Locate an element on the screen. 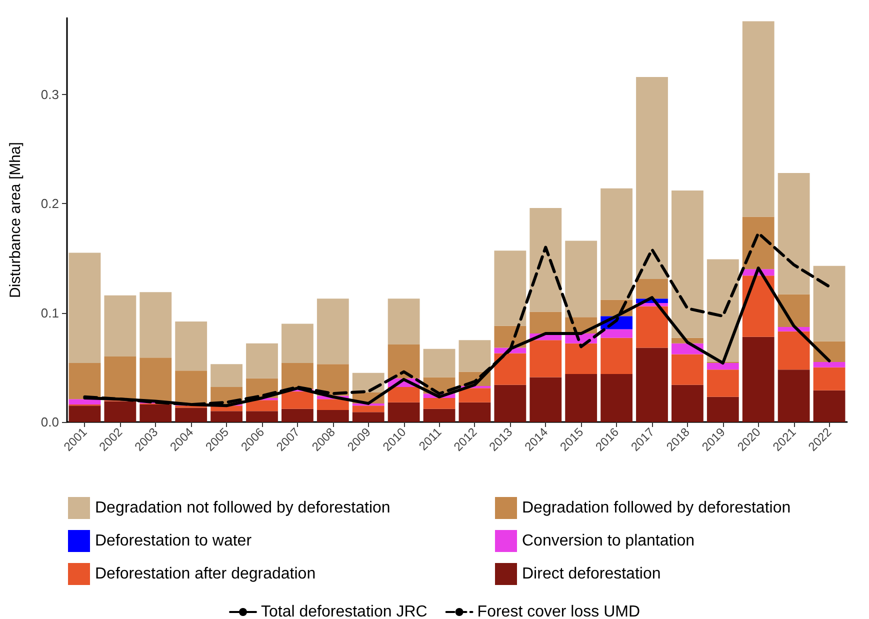 The image size is (869, 619). y-tick-label: 0.0 is located at coordinates (49, 422).